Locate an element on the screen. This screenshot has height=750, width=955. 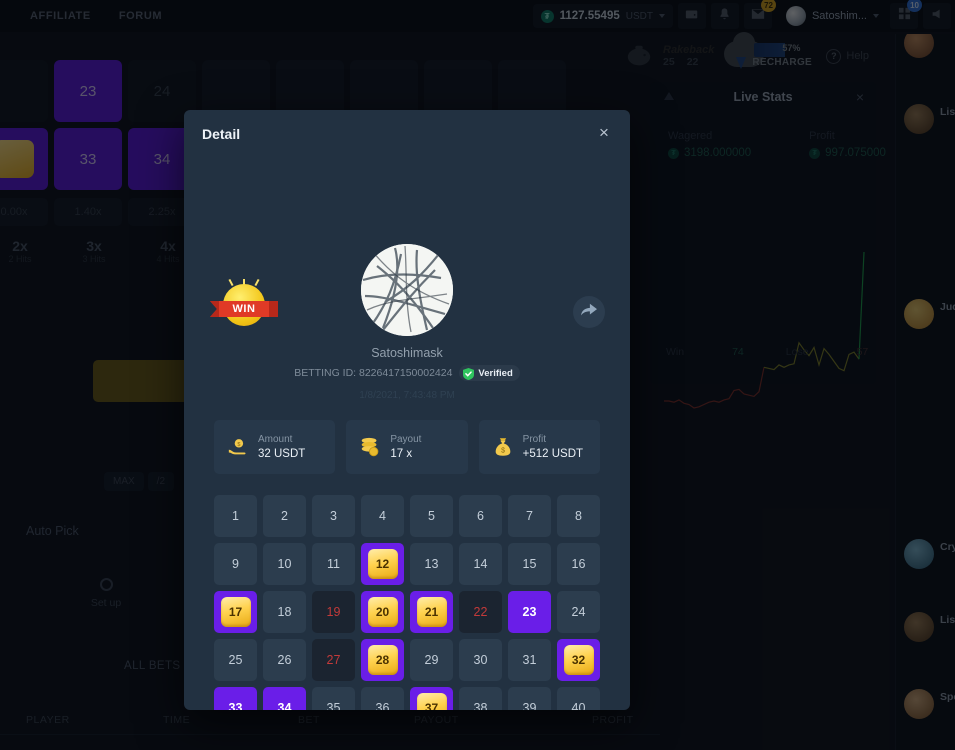
shield-check-icon is located at coordinates (469, 373).